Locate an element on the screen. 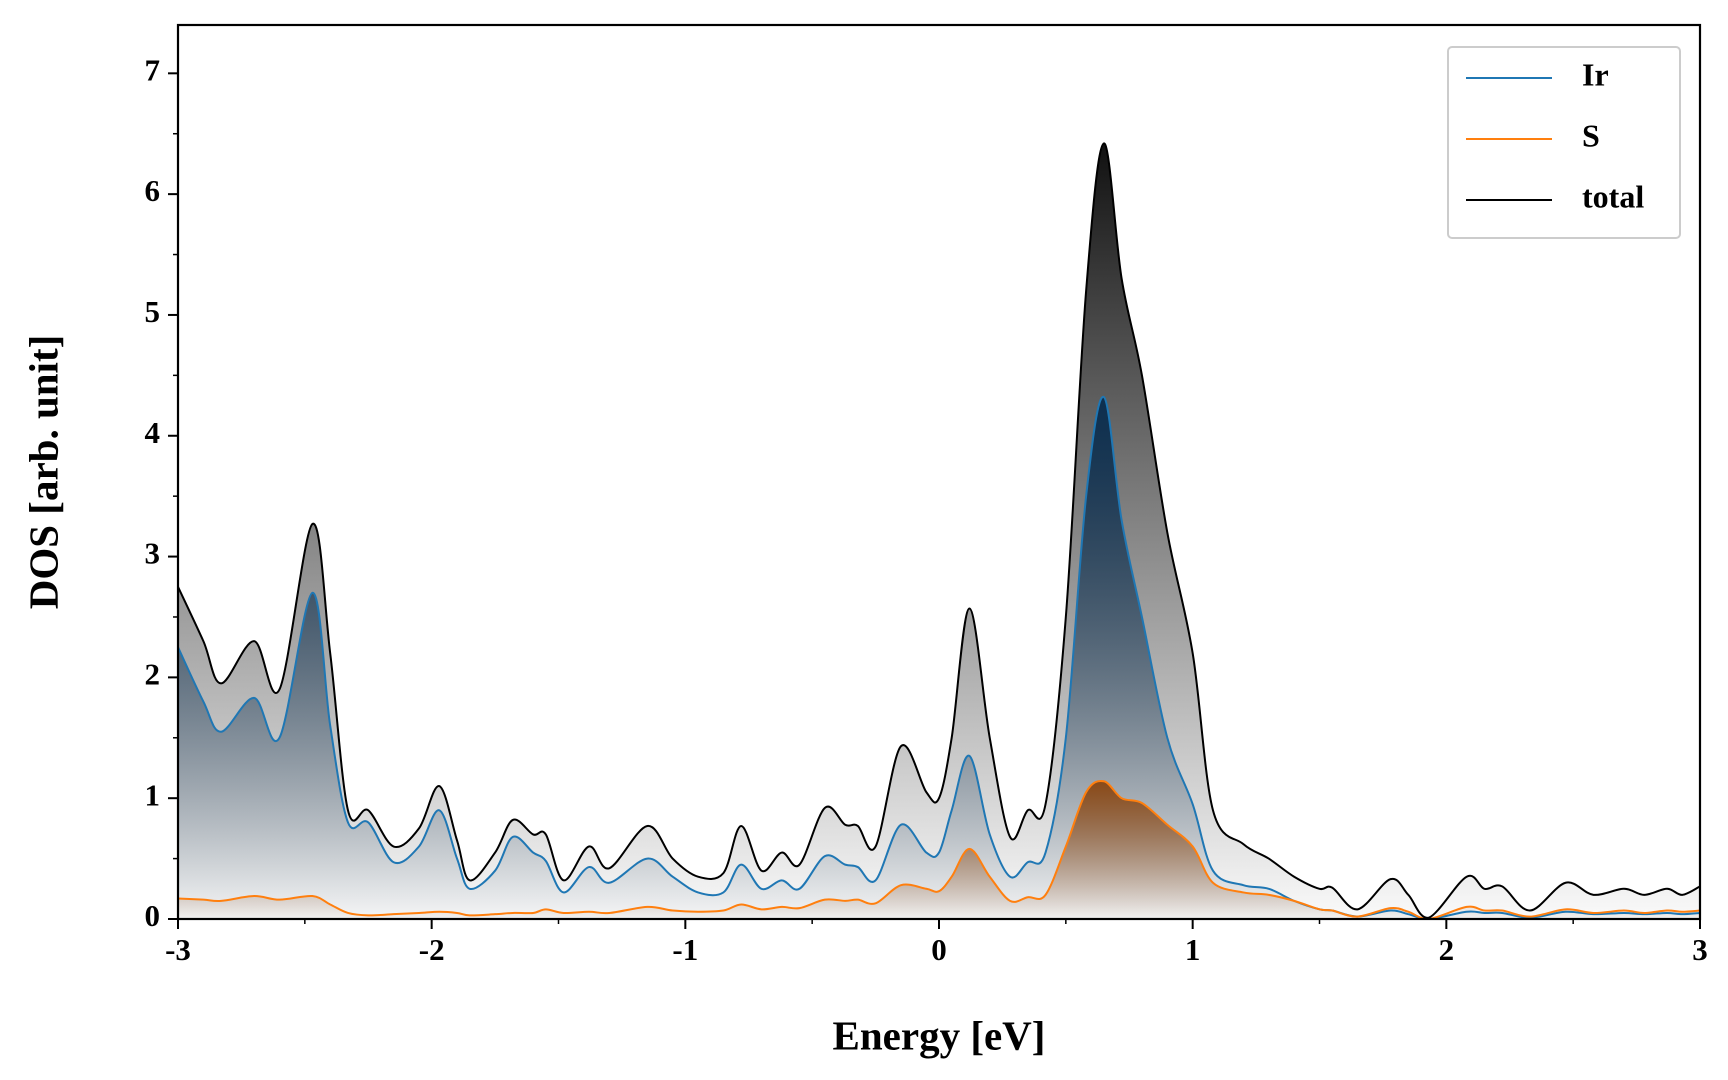 The width and height of the screenshot is (1728, 1080). x-tick-label: 0 is located at coordinates (939, 949).